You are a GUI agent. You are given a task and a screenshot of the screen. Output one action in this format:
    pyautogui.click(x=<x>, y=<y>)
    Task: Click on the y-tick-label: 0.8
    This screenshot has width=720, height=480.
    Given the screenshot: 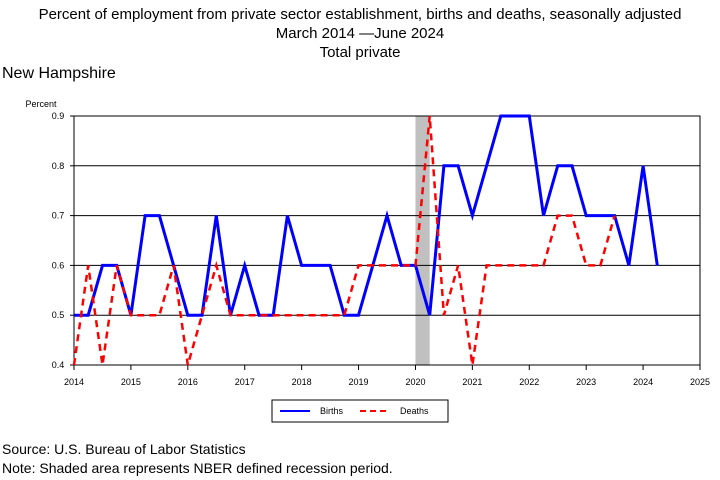 What is the action you would take?
    pyautogui.click(x=58, y=166)
    